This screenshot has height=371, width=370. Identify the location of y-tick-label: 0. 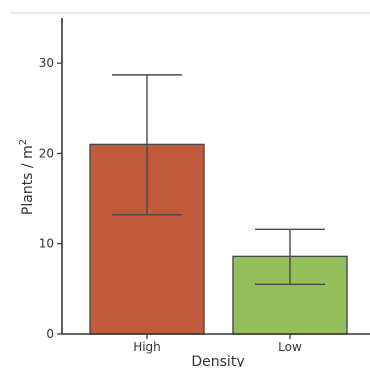
(50, 334).